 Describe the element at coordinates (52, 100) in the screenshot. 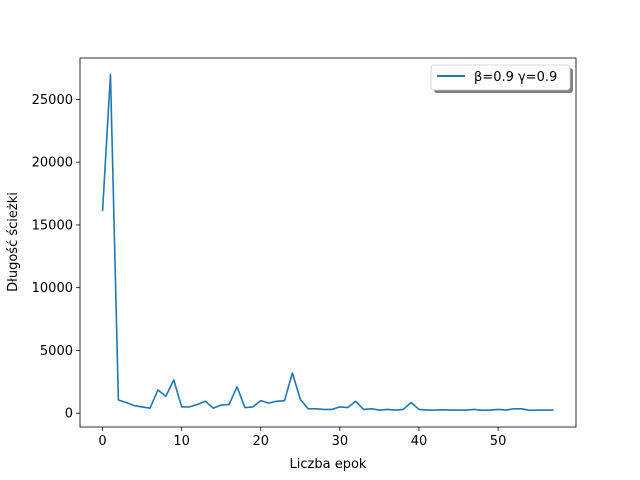

I see `y-tick-label: 25000` at that location.